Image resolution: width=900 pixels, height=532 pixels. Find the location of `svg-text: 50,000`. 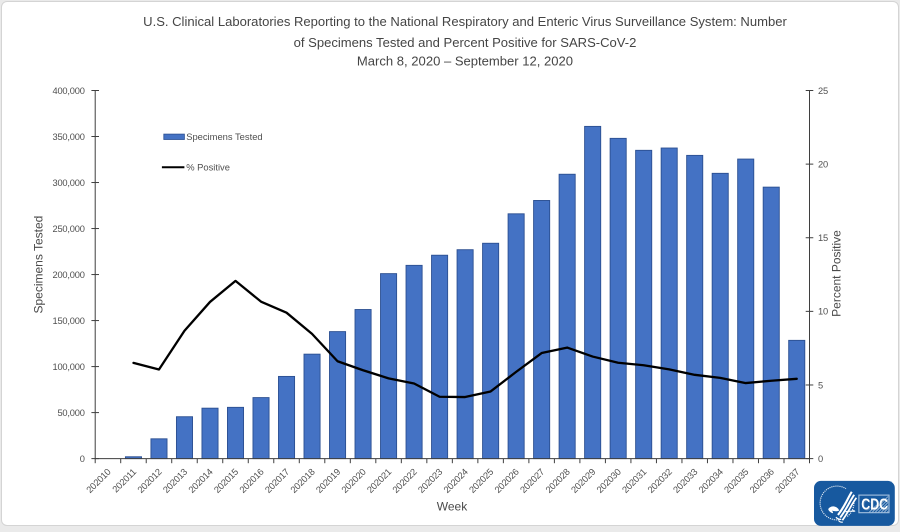

svg-text: 50,000 is located at coordinates (70, 413).